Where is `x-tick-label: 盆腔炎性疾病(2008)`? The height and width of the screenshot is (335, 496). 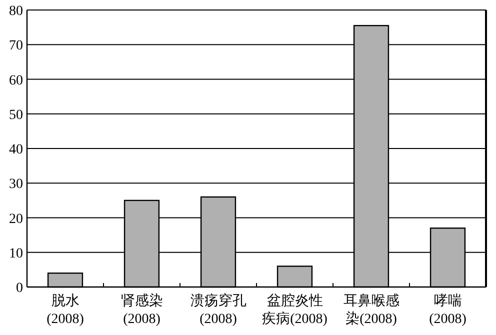 x-tick-label: 盆腔炎性疾病(2008) is located at coordinates (295, 310).